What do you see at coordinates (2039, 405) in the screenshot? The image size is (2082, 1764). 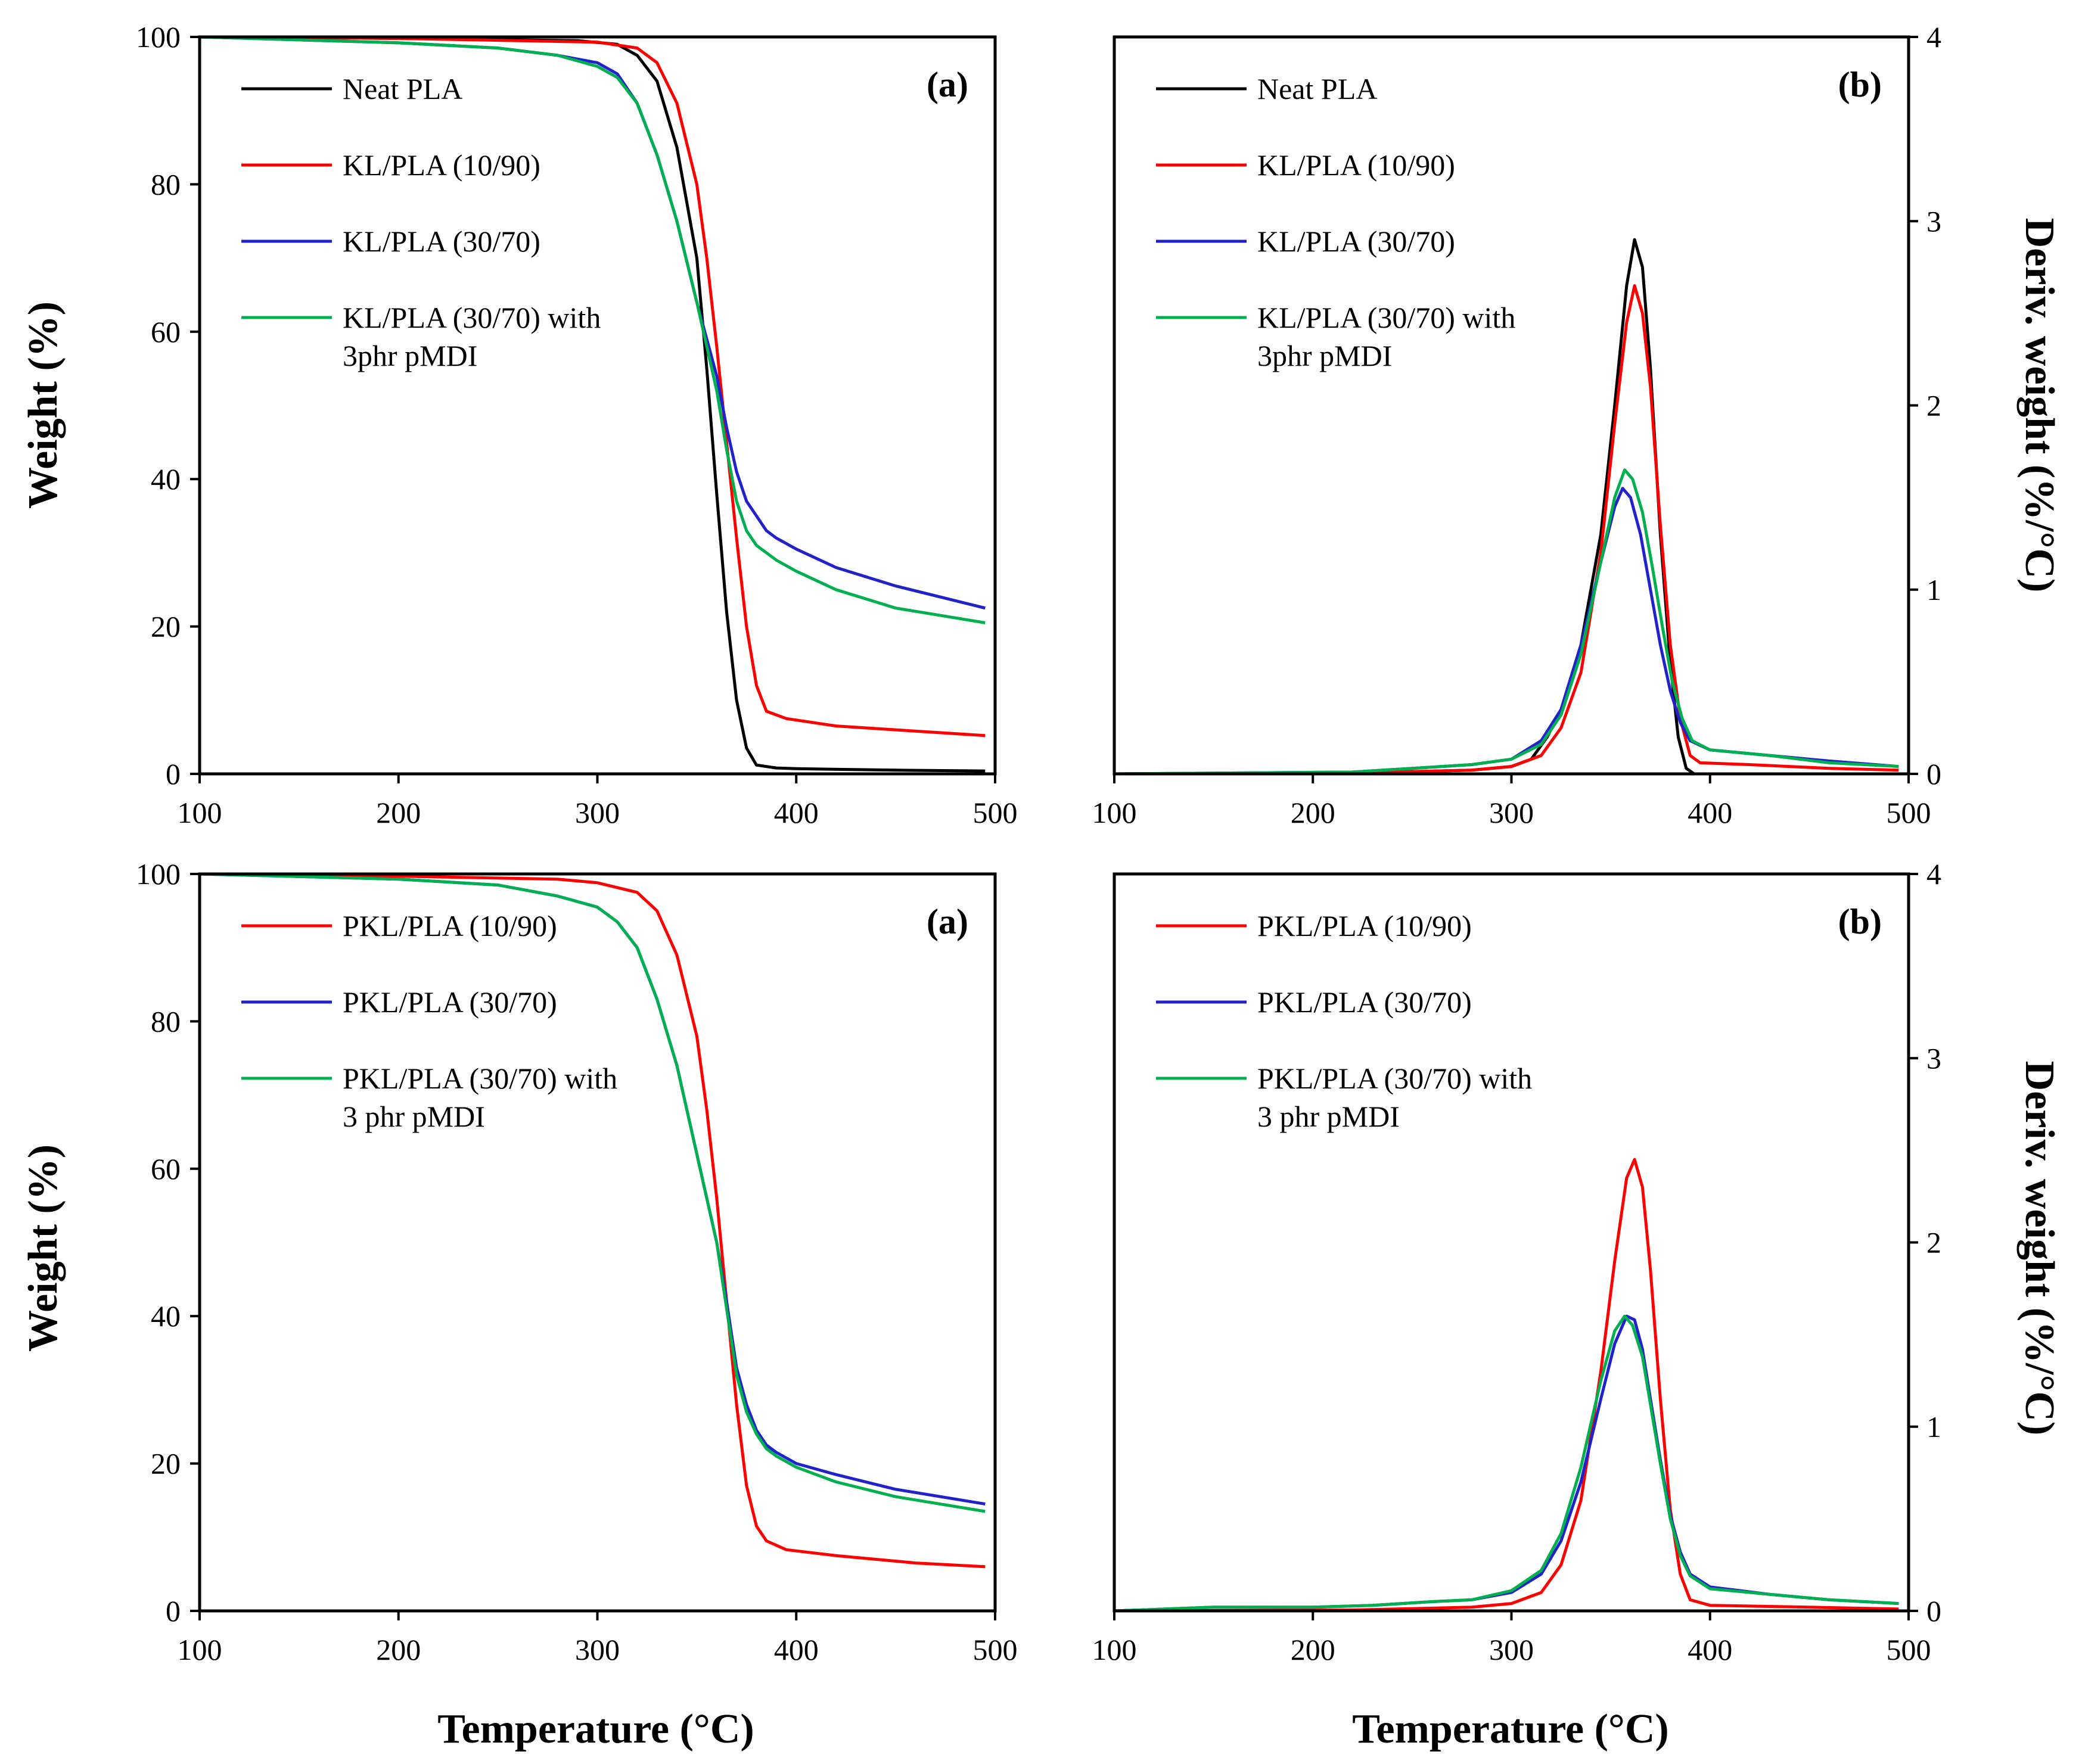 I see `ylabel-deriv-top: Deriv. weight (%/°C)` at bounding box center [2039, 405].